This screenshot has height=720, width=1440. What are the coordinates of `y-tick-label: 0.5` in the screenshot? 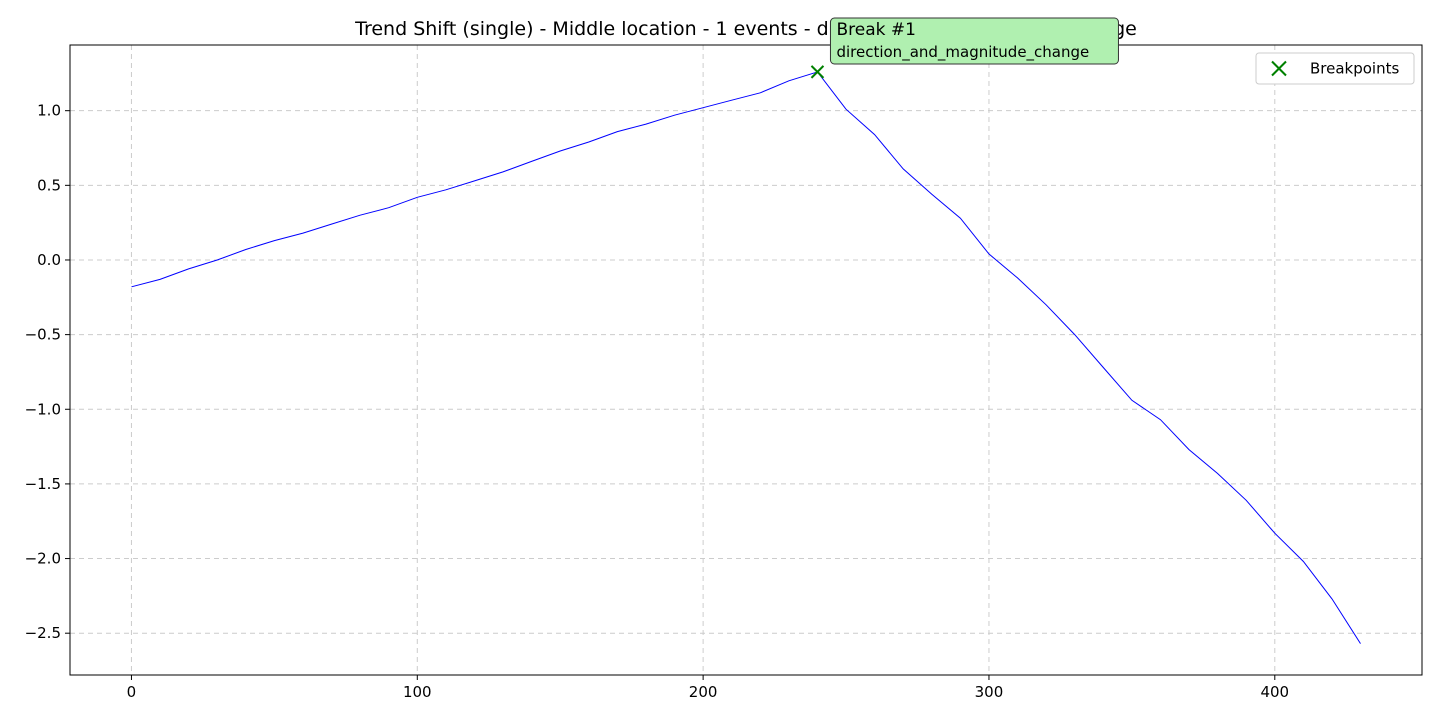 It's located at (49, 185).